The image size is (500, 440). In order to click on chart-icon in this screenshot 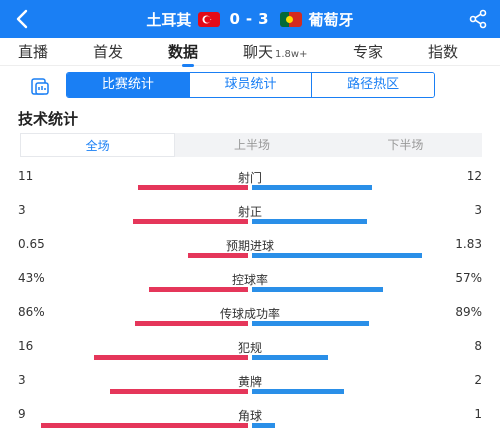, I will do `click(40, 86)`.